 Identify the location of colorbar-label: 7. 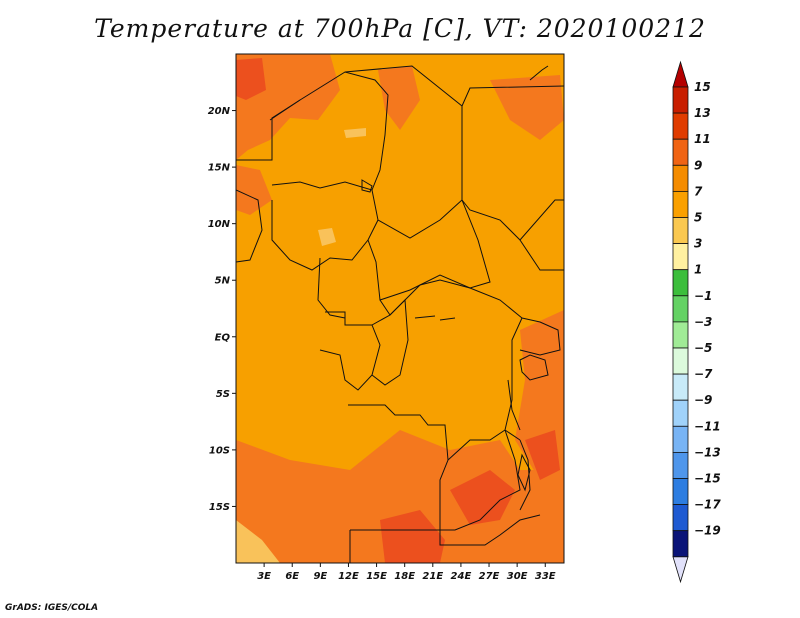
(698, 191).